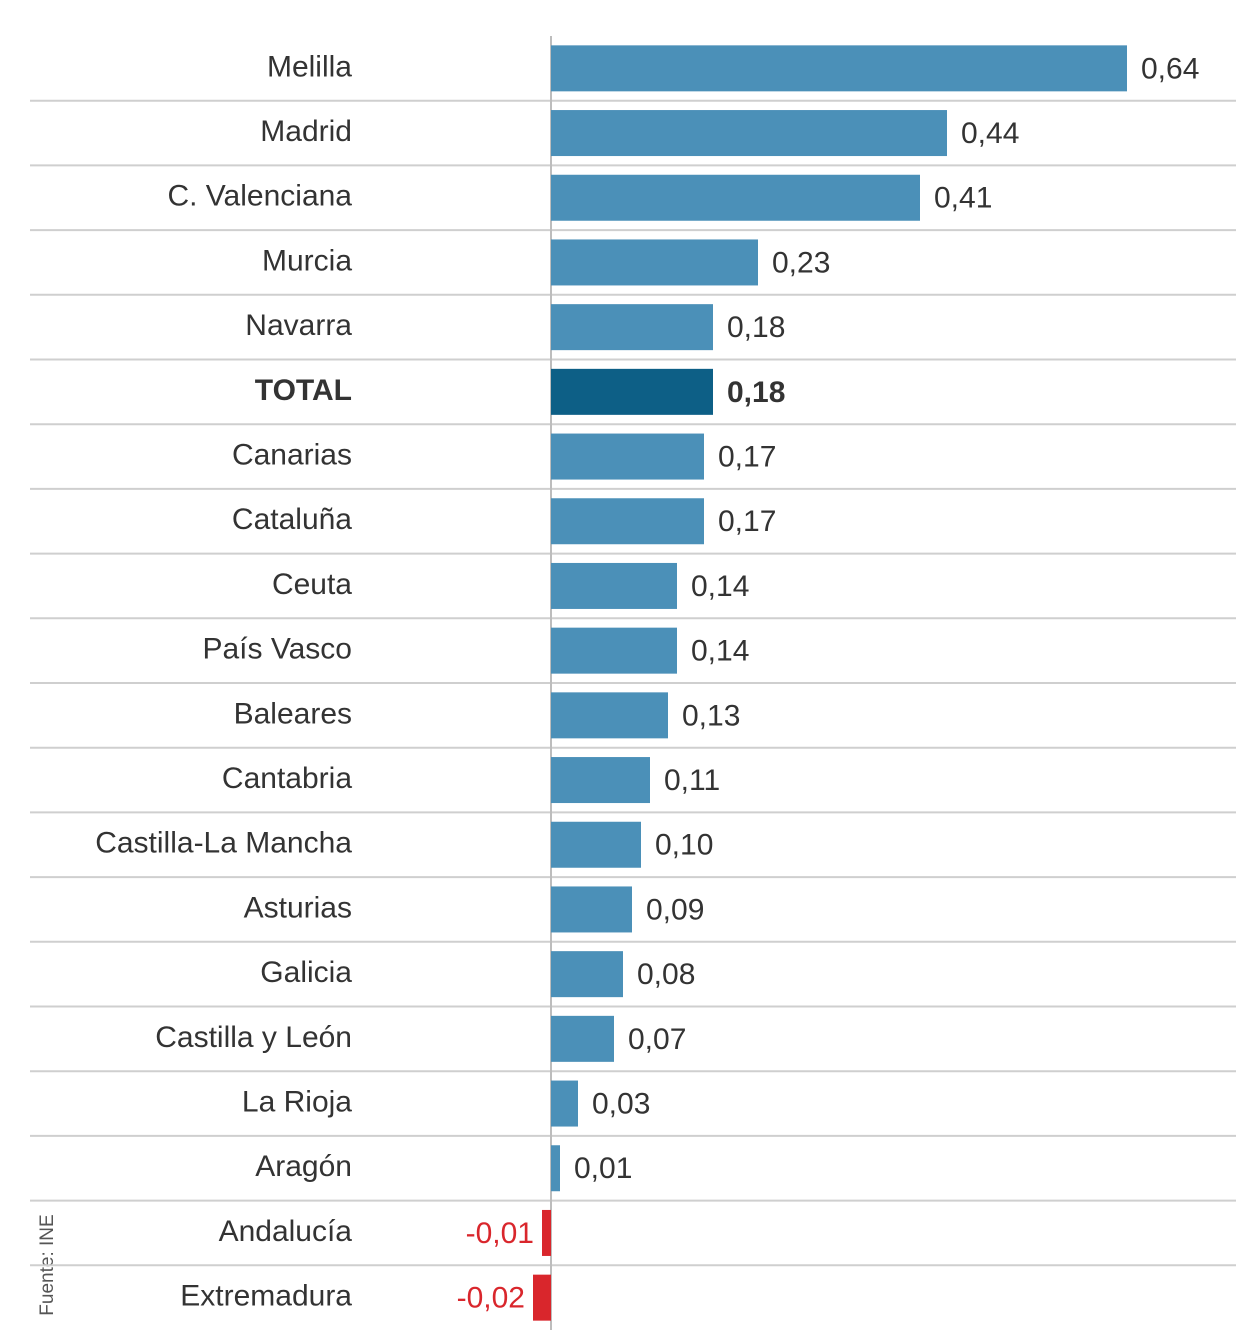  I want to click on category-label: Canarias, so click(292, 454).